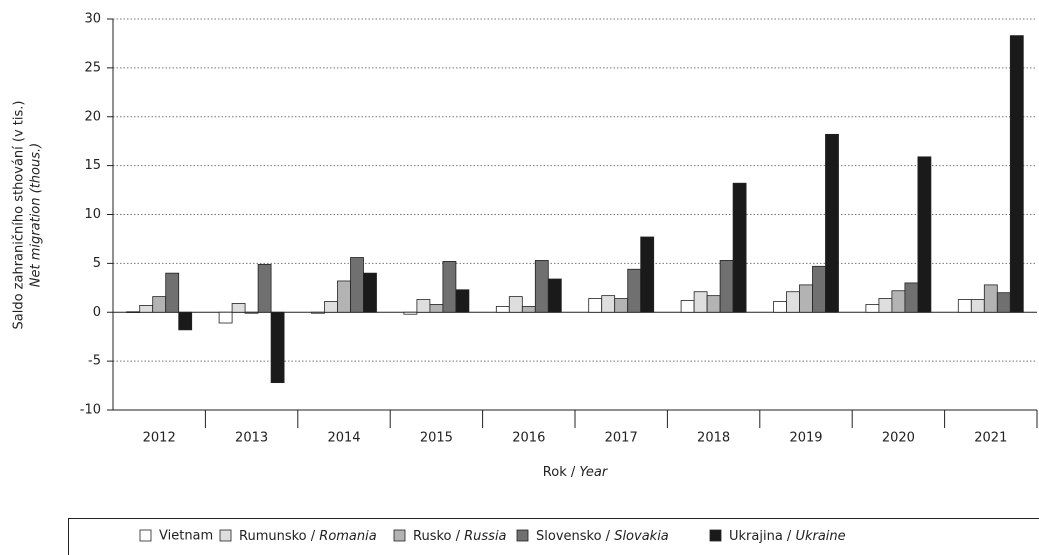 The width and height of the screenshot is (1039, 555). I want to click on legend-label: Rusko / Russia, so click(460, 536).